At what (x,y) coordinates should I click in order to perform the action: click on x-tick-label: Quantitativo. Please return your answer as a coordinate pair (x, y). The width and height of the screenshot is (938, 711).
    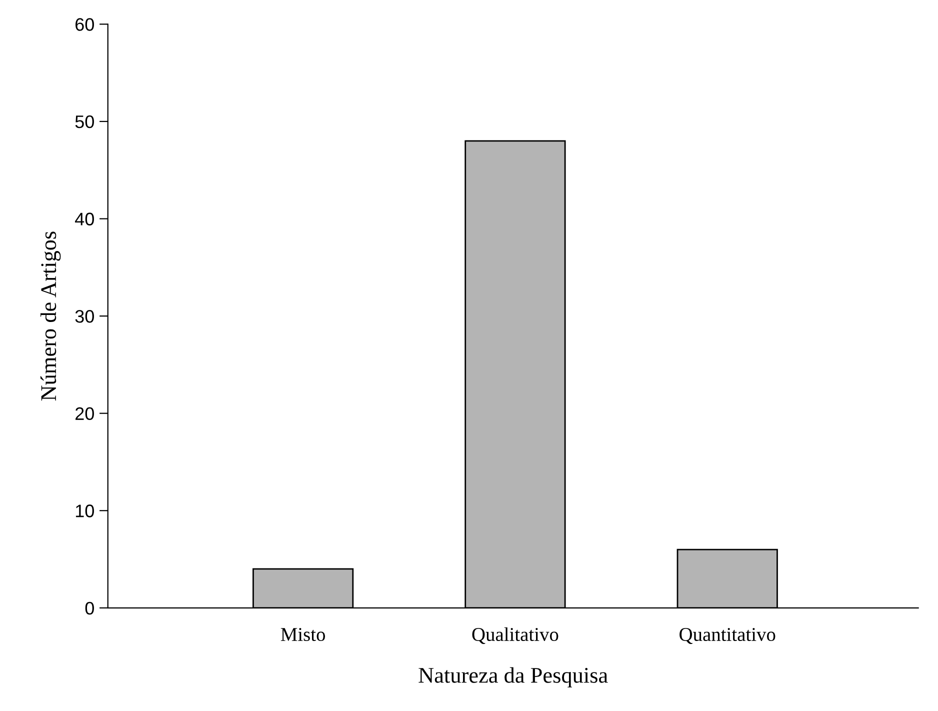
    Looking at the image, I should click on (728, 636).